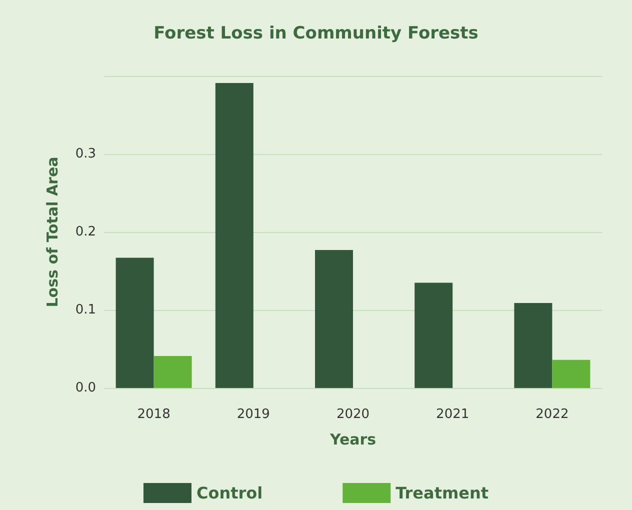 The width and height of the screenshot is (632, 510). Describe the element at coordinates (442, 493) in the screenshot. I see `legend-label: Treatment` at that location.